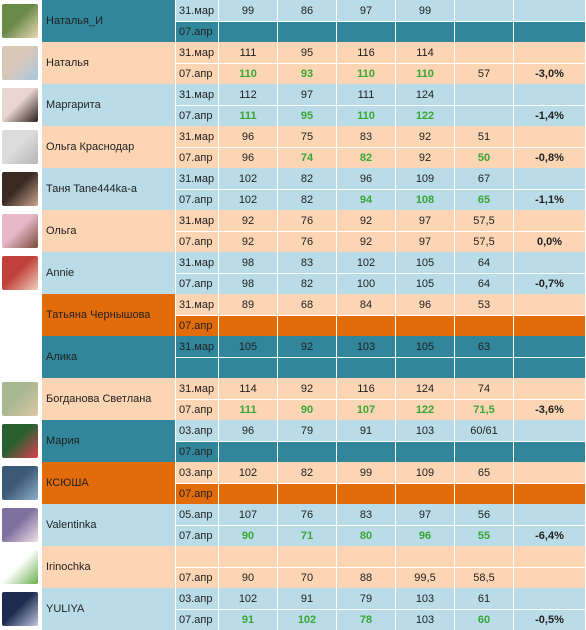 The height and width of the screenshot is (630, 586). Describe the element at coordinates (109, 525) in the screenshot. I see `member-name: Valentinka` at that location.